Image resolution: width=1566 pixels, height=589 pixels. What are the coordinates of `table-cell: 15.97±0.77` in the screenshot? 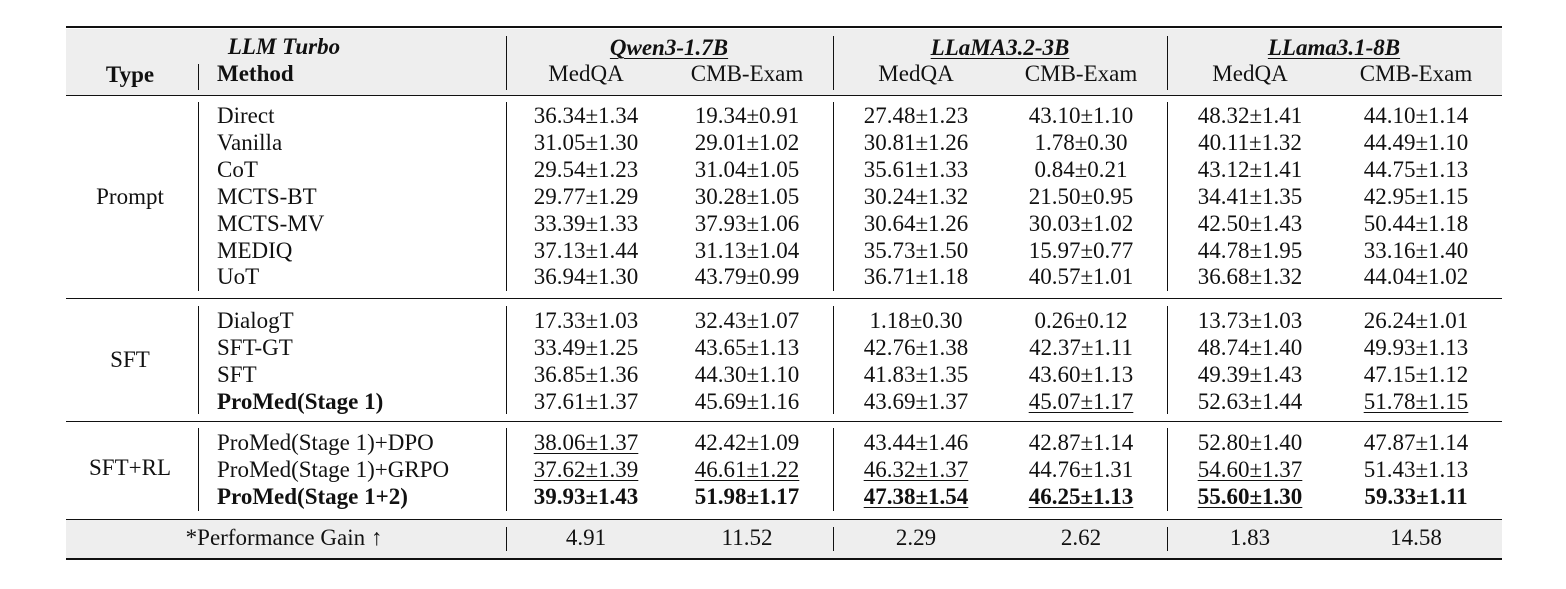 It's located at (1081, 250).